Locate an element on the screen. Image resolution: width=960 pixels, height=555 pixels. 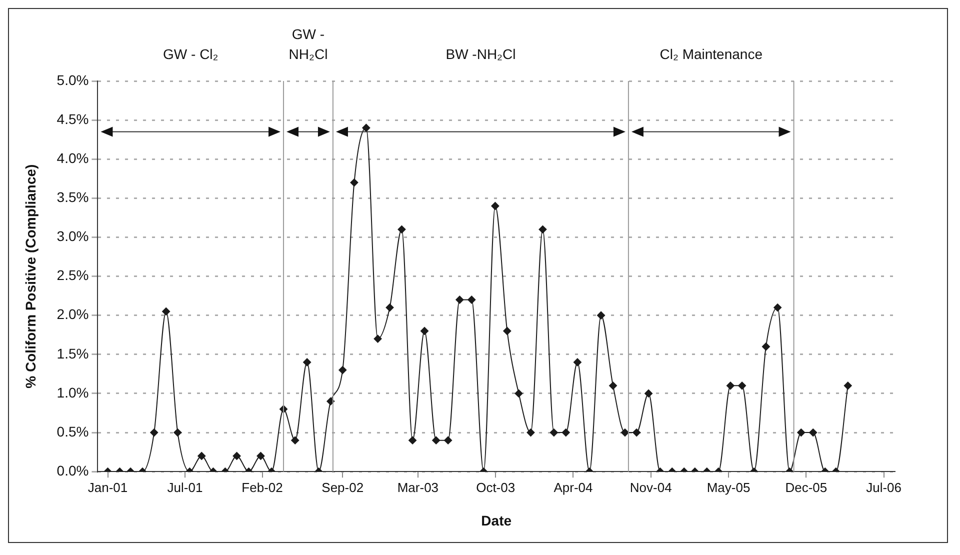
text: BW -NH₂Cl is located at coordinates (481, 54).